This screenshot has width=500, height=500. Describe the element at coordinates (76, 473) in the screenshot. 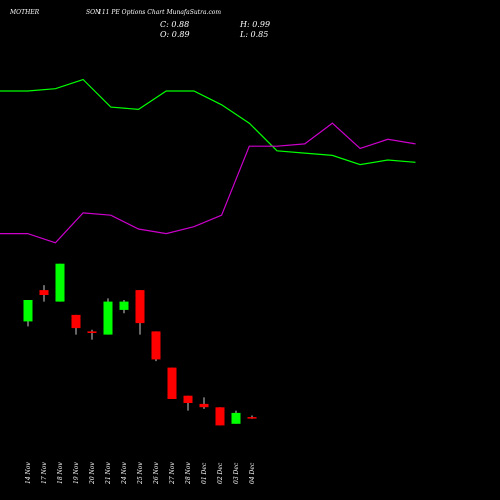

I see `x-axis-tick-label: 19 Nov` at that location.